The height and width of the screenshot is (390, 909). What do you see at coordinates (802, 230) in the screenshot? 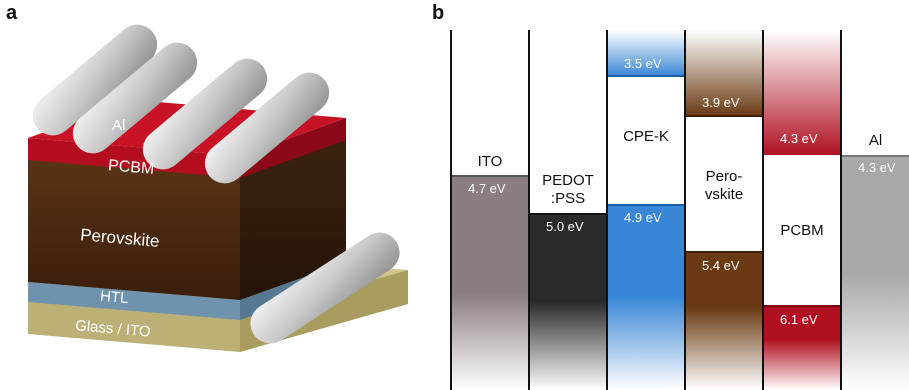
I see `pcbm-name: PCBM` at bounding box center [802, 230].